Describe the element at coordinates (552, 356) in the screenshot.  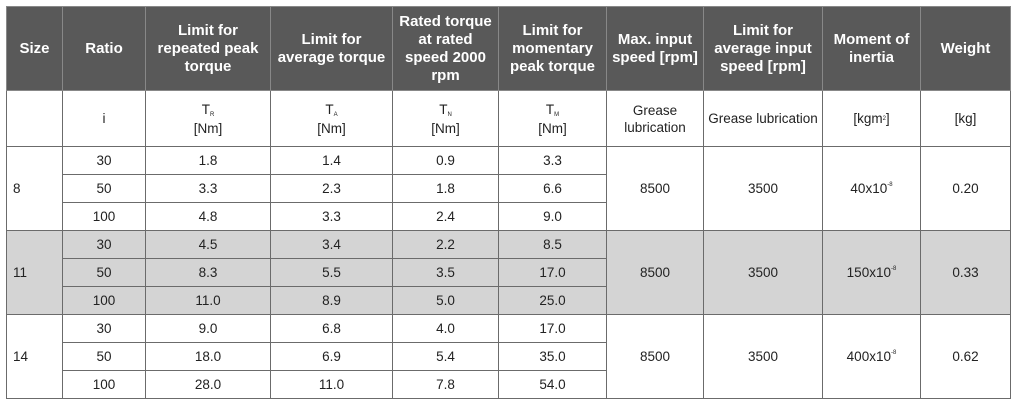
I see `momentary-peak-torque-cell: 35.0` at that location.